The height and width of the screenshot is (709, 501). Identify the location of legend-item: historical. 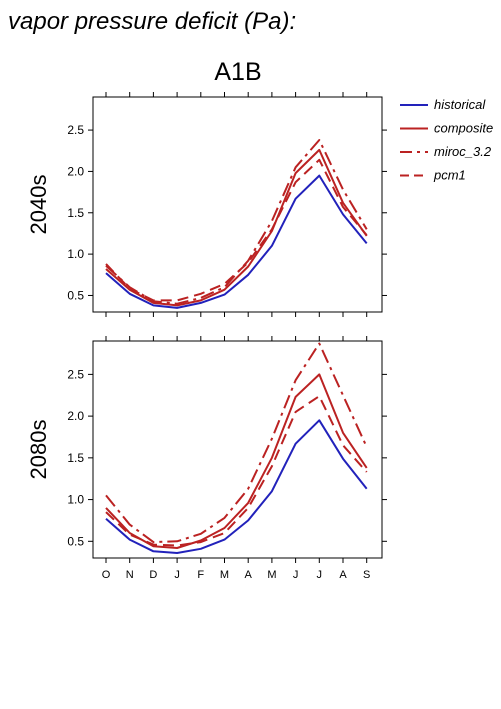
(443, 104).